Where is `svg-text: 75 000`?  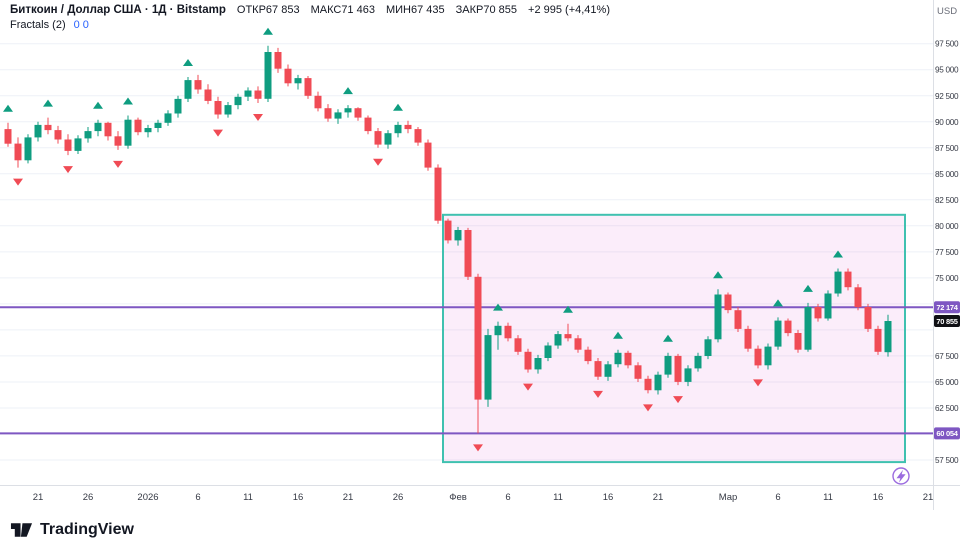 svg-text: 75 000 is located at coordinates (947, 278).